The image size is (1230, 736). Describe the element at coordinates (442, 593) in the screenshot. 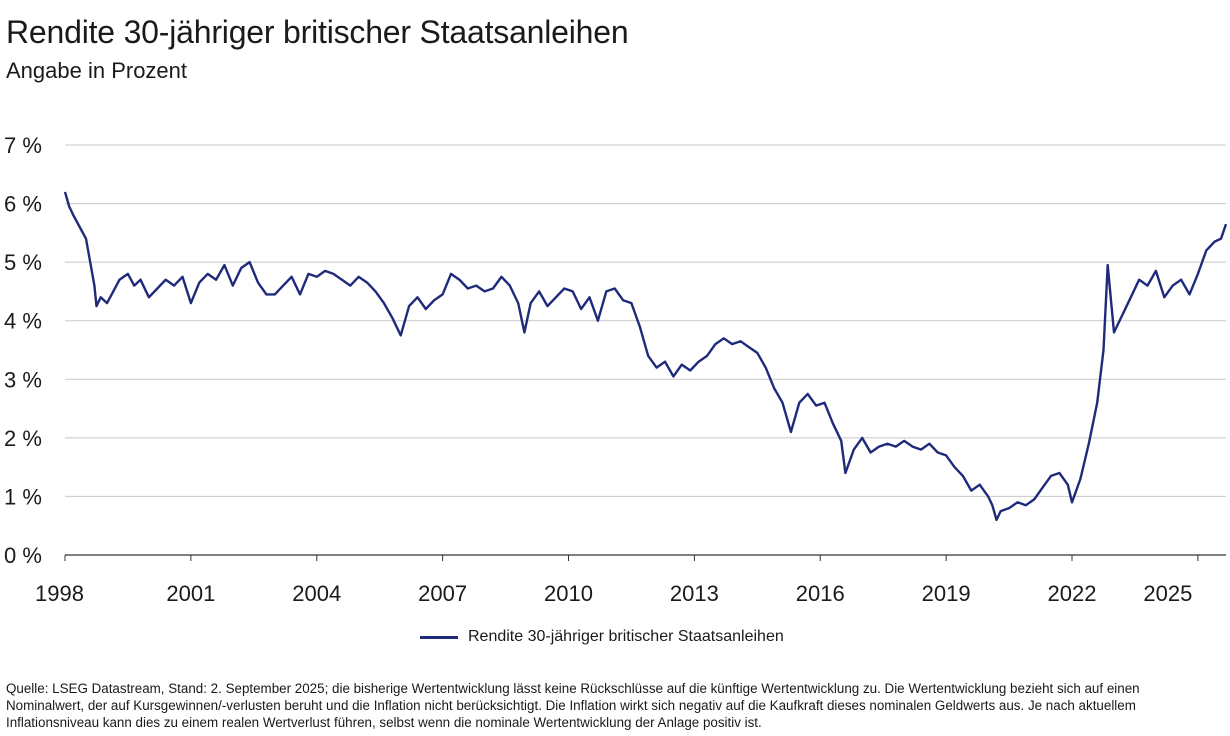

I see `x-tick-label: 2007` at that location.